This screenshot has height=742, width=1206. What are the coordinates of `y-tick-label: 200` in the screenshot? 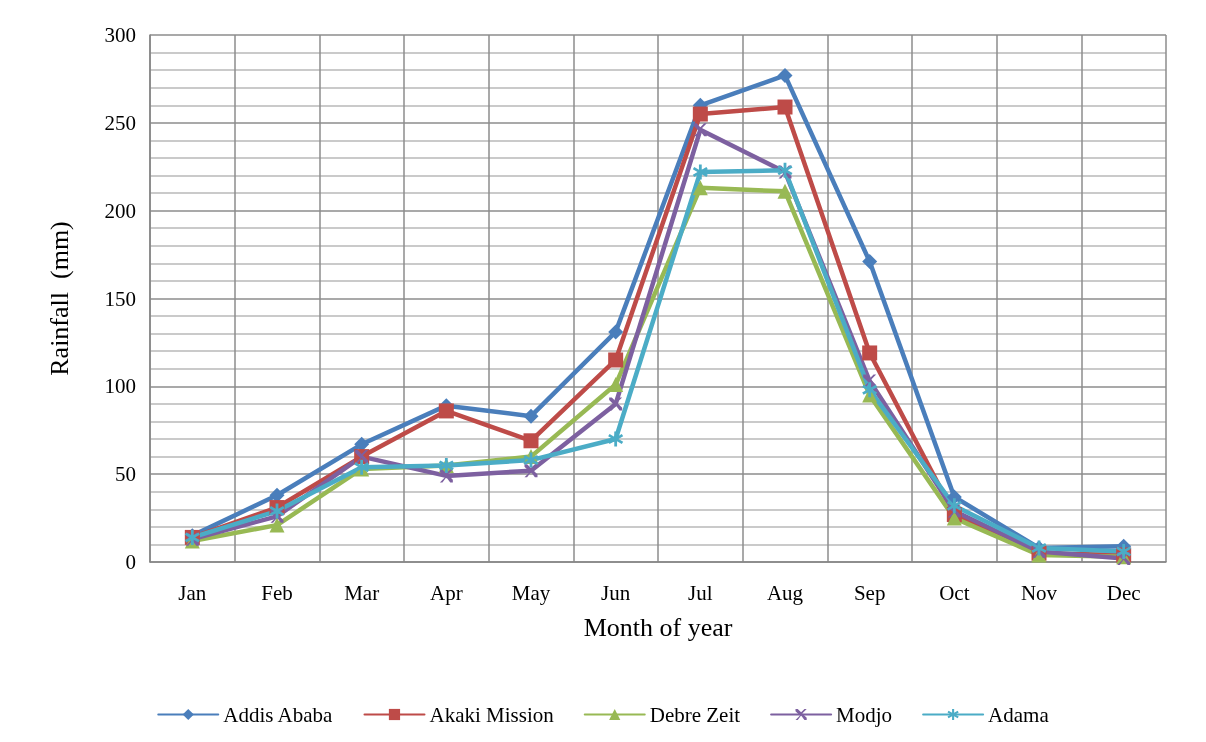 It's located at (120, 210).